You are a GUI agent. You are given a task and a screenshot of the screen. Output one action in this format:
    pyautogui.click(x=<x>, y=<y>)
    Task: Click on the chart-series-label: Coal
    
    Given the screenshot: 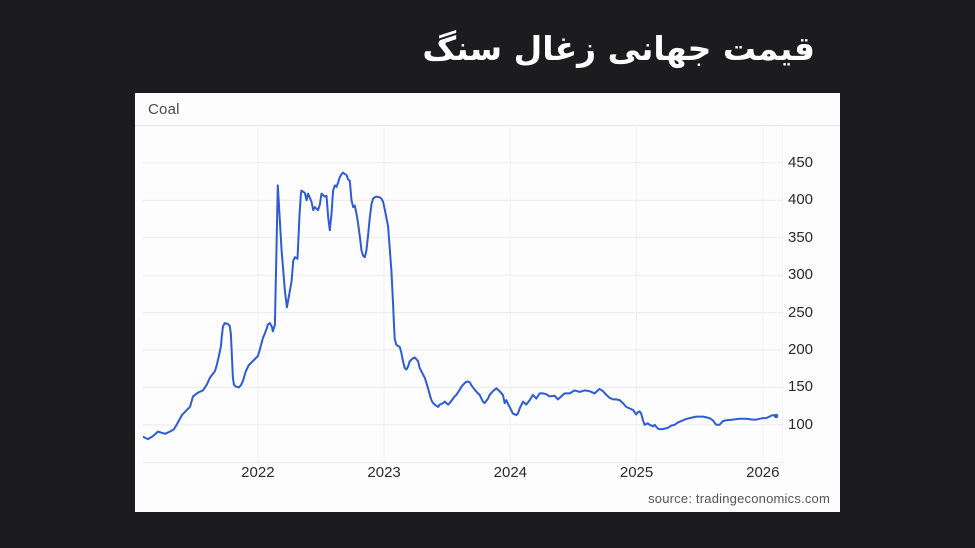 What is the action you would take?
    pyautogui.click(x=164, y=109)
    